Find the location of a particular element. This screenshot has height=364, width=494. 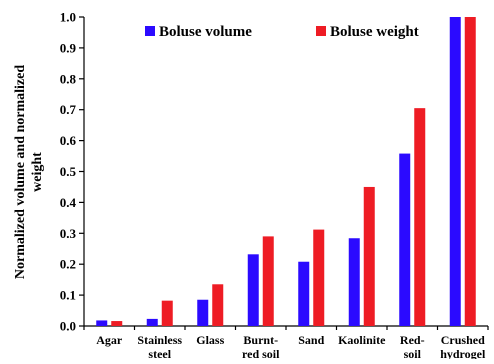

y-tick-label: 0.8 is located at coordinates (68, 78).